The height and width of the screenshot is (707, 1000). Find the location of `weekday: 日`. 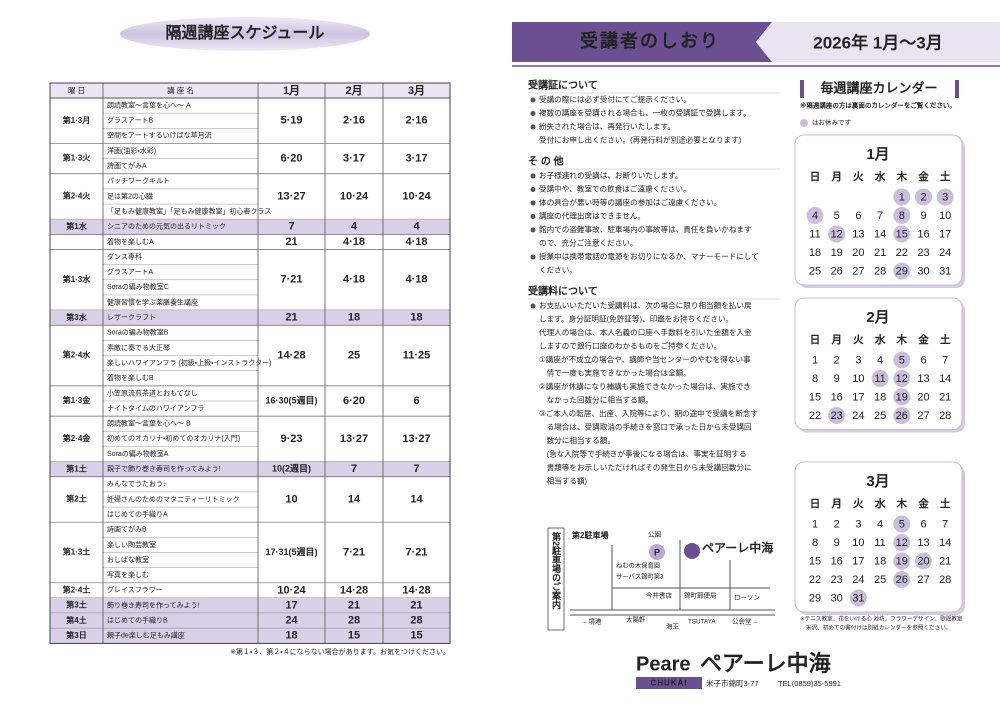

weekday: 日 is located at coordinates (815, 504).